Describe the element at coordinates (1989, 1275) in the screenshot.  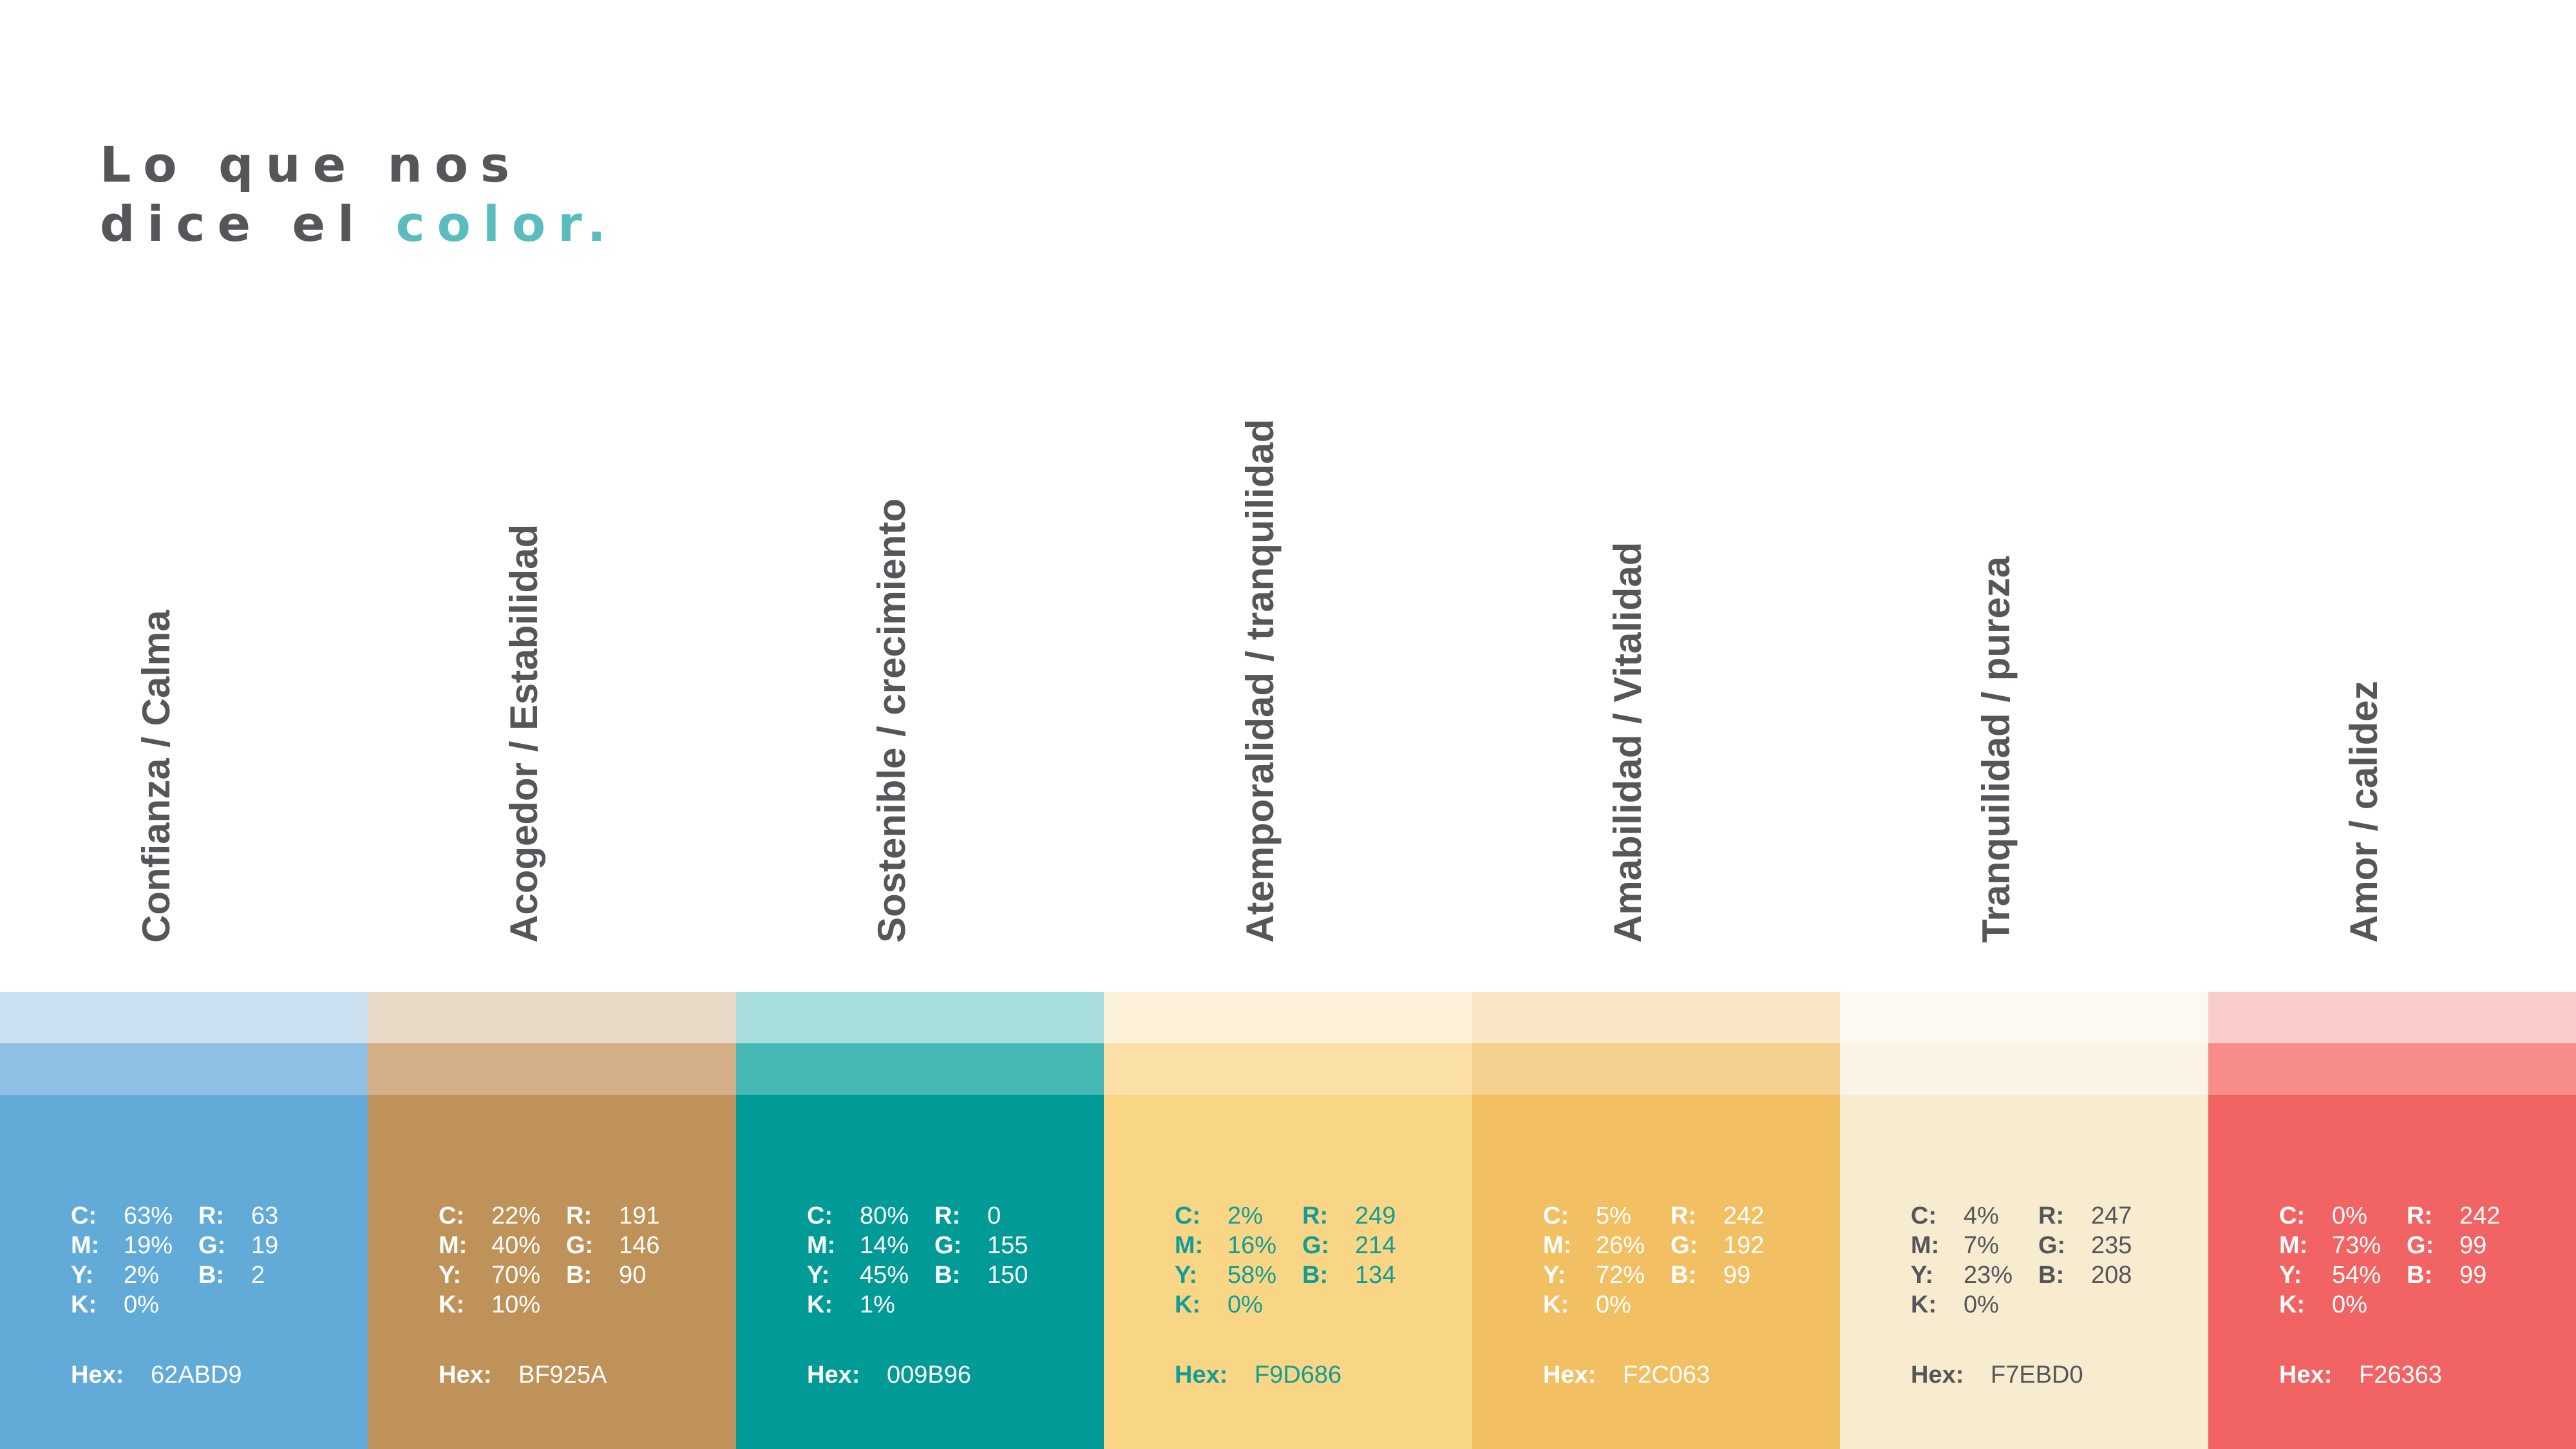
I see `yellow-value: 23%` at that location.